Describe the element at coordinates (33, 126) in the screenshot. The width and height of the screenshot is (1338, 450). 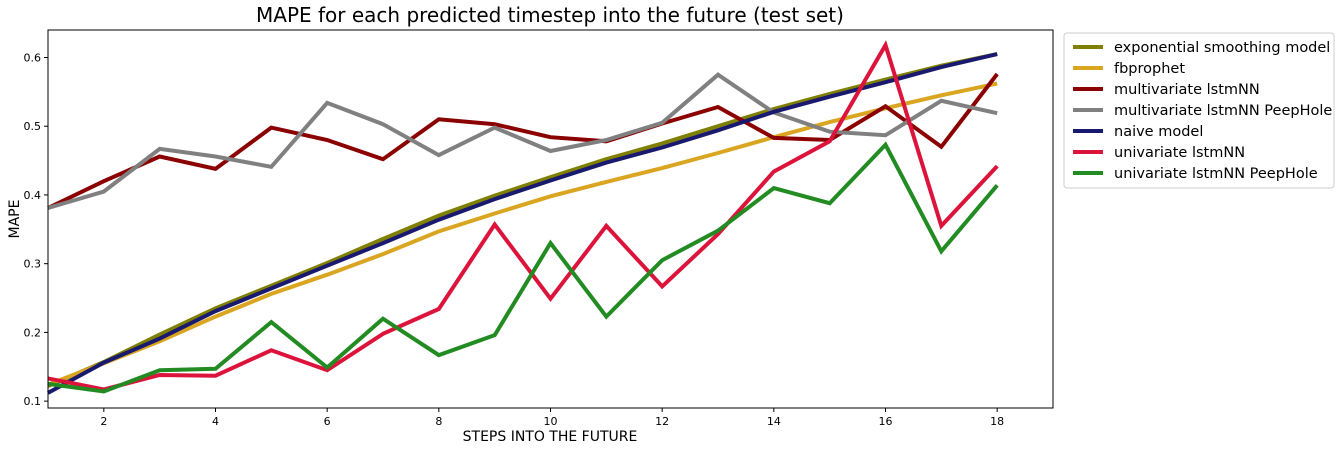
I see `y-tick-label: 0.5` at that location.